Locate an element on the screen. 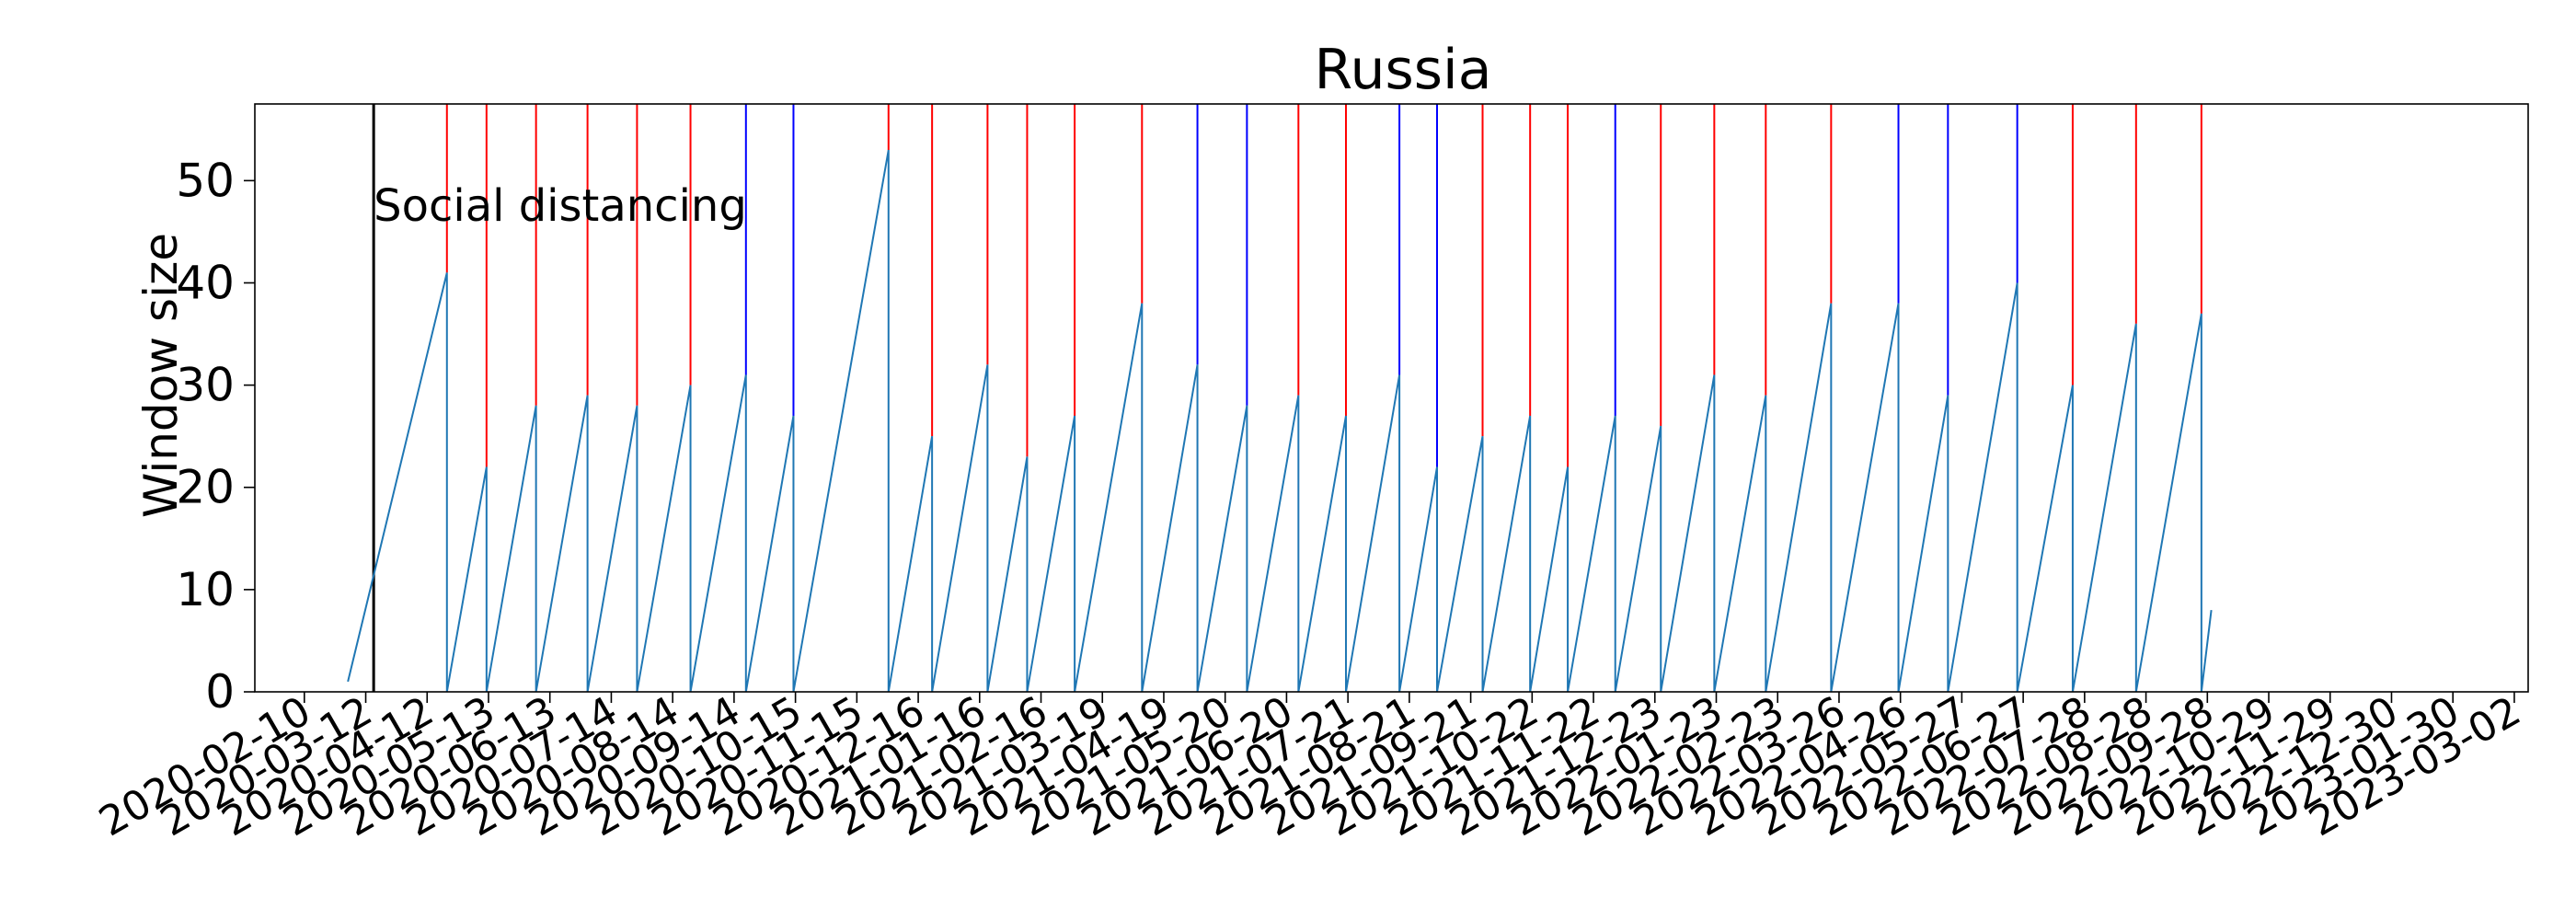 This screenshot has width=2576, height=920. y-tick-label: 10 is located at coordinates (205, 589).